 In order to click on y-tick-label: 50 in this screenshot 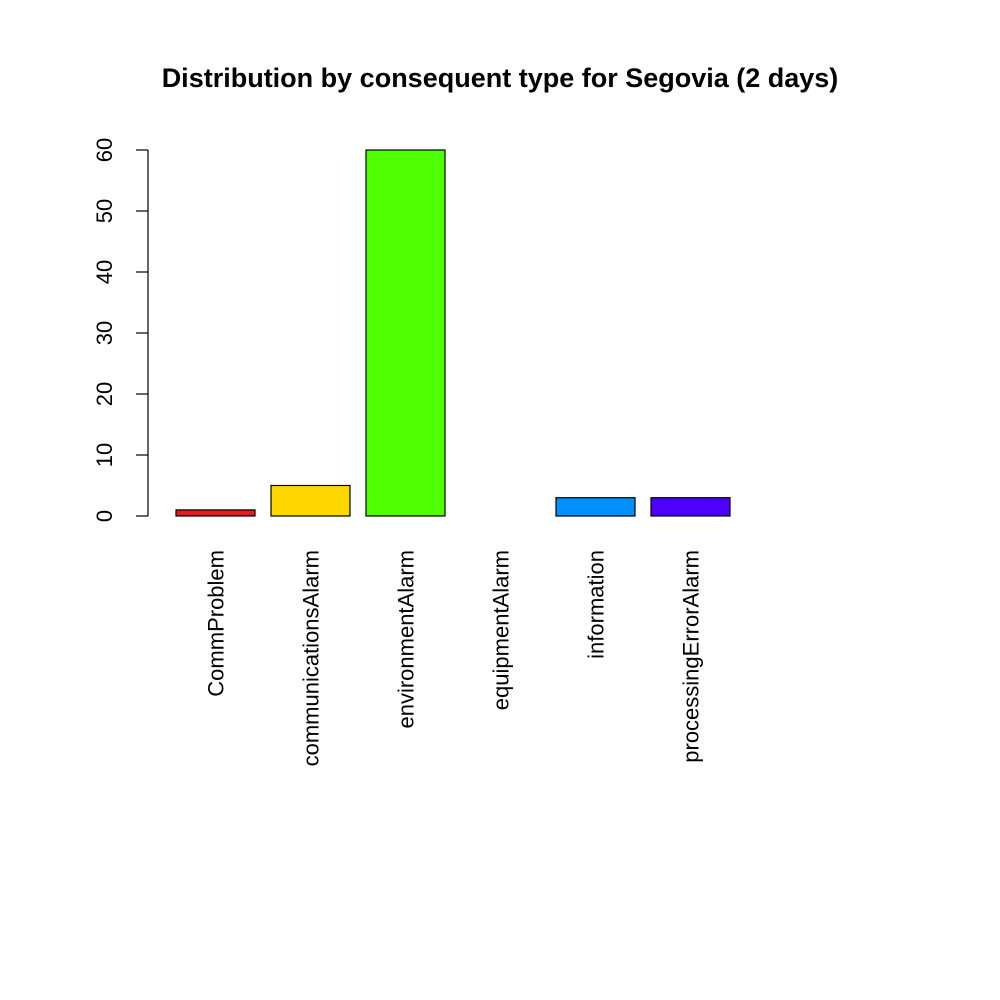, I will do `click(104, 211)`.